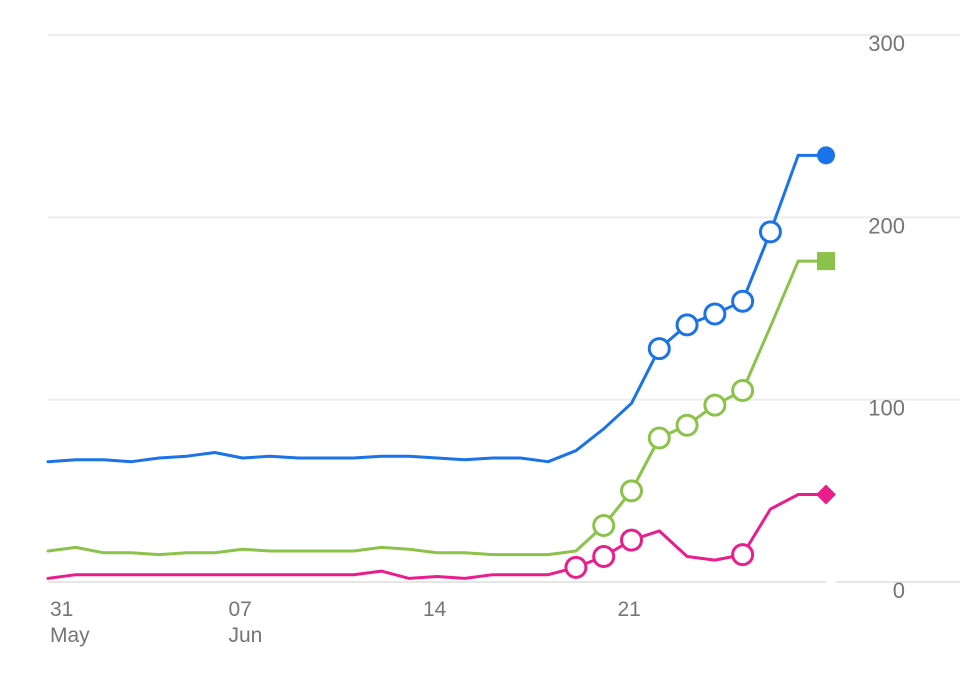 This screenshot has width=960, height=684. Describe the element at coordinates (423, 536) in the screenshot. I see `series-2-line` at that location.